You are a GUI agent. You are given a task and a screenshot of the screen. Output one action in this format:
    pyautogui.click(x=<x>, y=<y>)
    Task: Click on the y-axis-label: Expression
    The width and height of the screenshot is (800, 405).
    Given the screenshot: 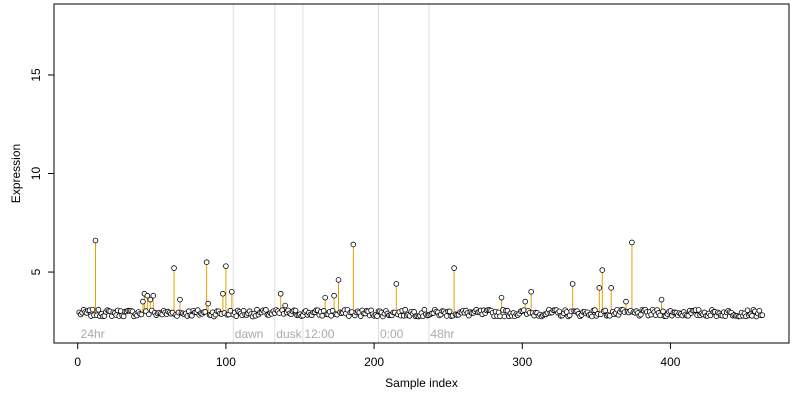 What is the action you would take?
    pyautogui.click(x=16, y=173)
    